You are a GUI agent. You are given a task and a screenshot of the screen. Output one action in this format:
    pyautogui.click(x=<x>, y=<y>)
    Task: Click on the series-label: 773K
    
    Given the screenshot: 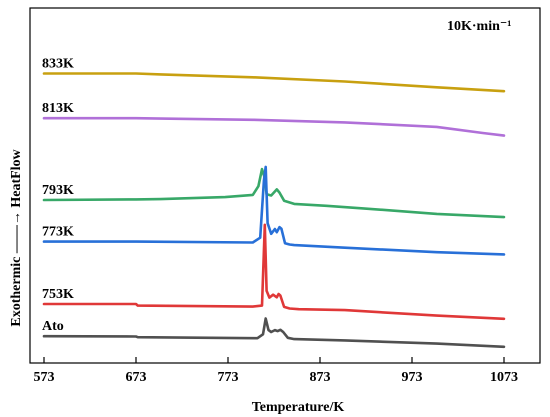 What is the action you would take?
    pyautogui.click(x=58, y=232)
    